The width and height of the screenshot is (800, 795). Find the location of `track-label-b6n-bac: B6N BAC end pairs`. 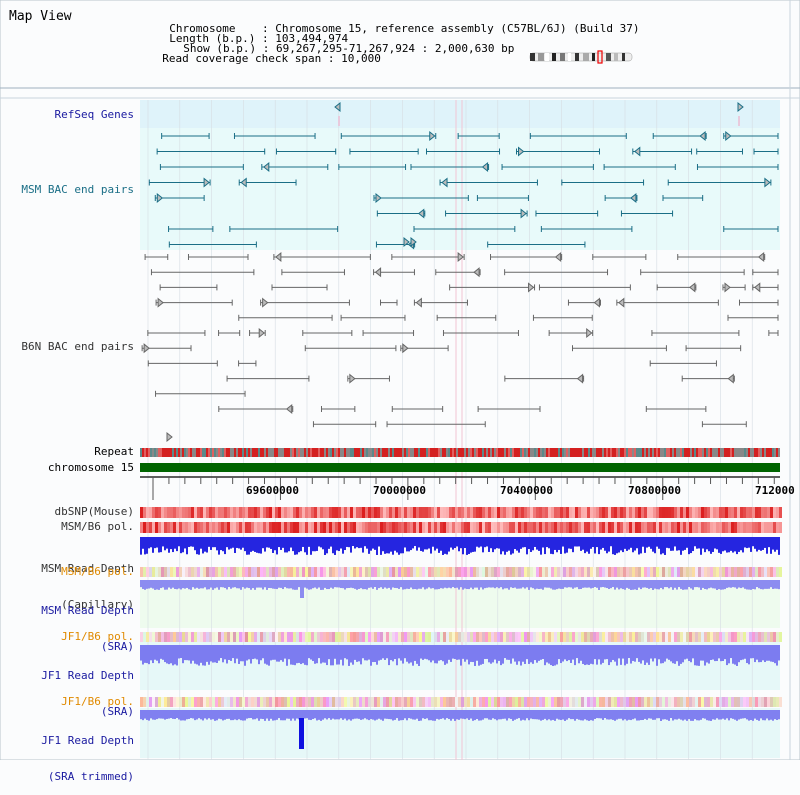

track-label-b6n-bac: B6N BAC end pairs is located at coordinates (77, 346).